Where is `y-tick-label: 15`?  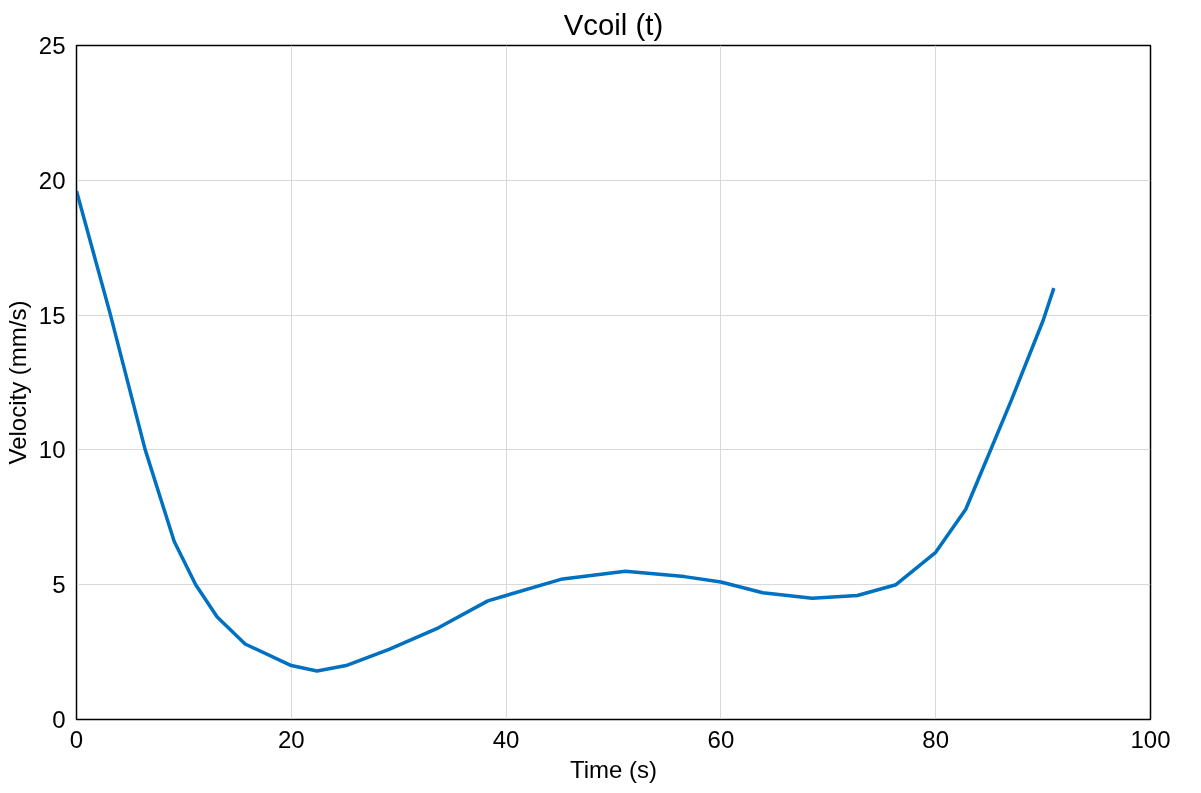 y-tick-label: 15 is located at coordinates (52, 315).